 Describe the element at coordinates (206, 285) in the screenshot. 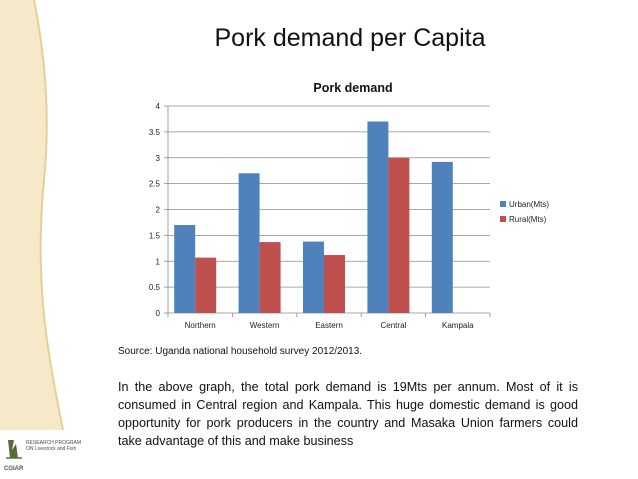

I see `bar-rural-northern` at that location.